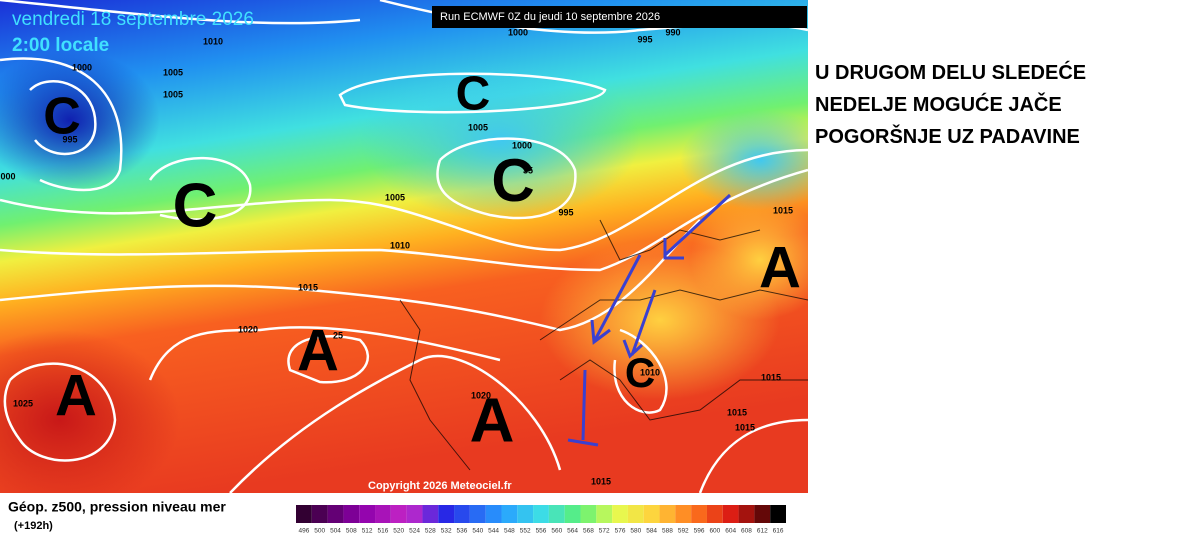  Describe the element at coordinates (604, 531) in the screenshot. I see `scale-label: 572` at that location.